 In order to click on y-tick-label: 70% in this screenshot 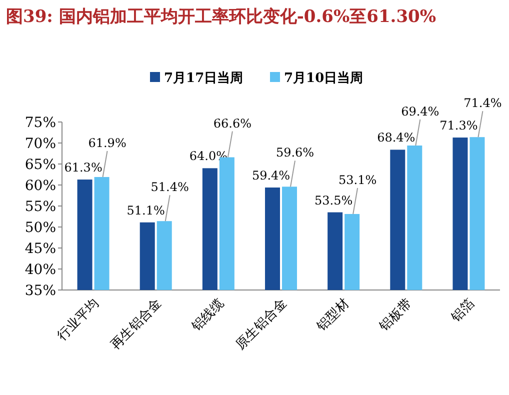, I will do `click(40, 144)`.